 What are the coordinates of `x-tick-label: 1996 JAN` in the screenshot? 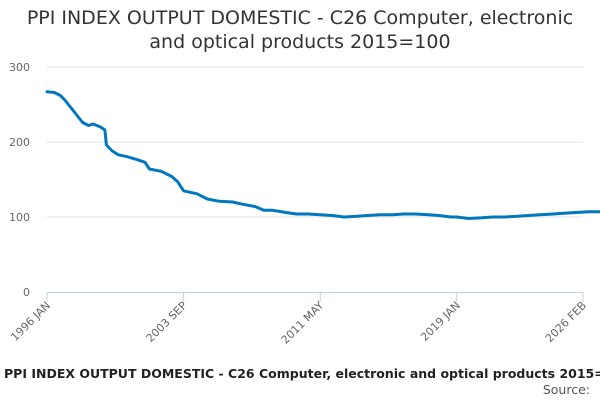 It's located at (30, 321).